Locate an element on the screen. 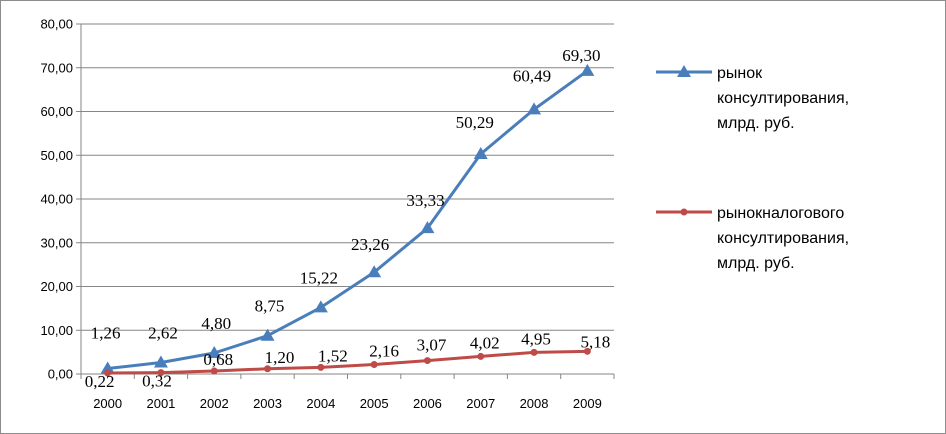  x-tick-label: 2001 is located at coordinates (160, 403).